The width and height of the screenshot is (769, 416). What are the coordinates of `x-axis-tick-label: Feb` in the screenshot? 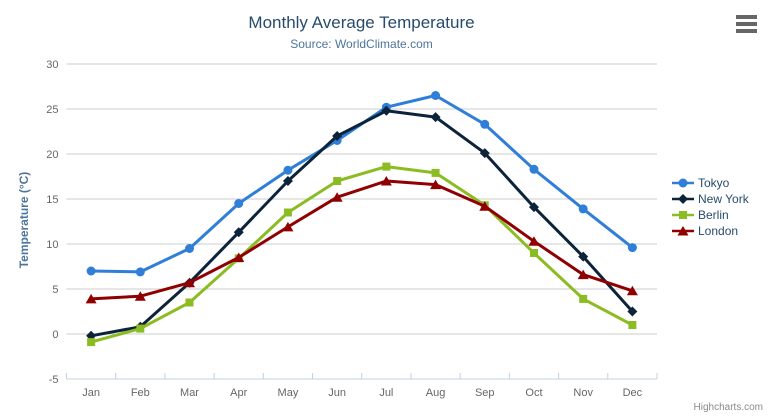 It's located at (140, 393).